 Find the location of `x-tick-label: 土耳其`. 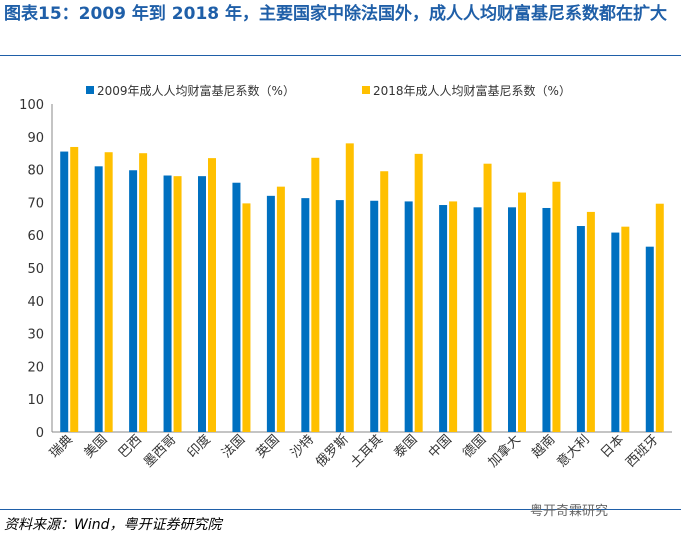

x-tick-label: 土耳其 is located at coordinates (367, 451).